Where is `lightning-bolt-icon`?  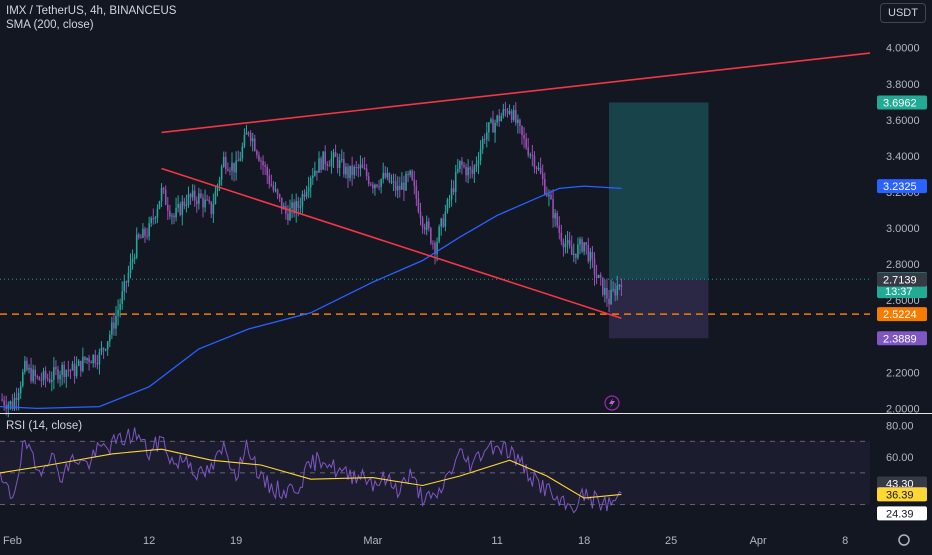
lightning-bolt-icon is located at coordinates (612, 403).